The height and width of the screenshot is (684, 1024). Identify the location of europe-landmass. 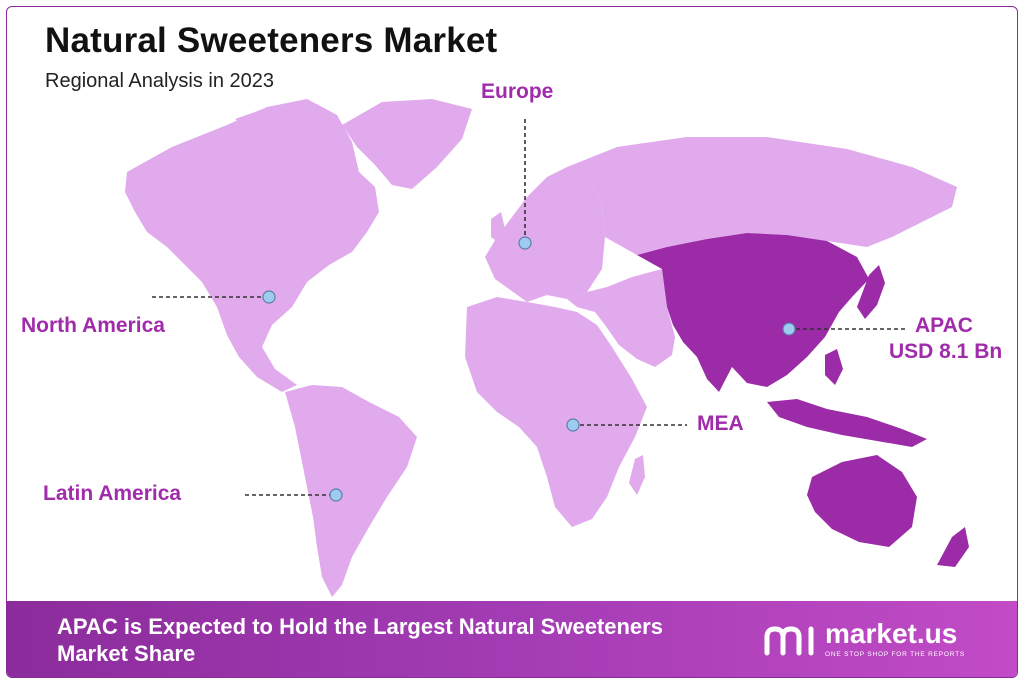
(545, 234).